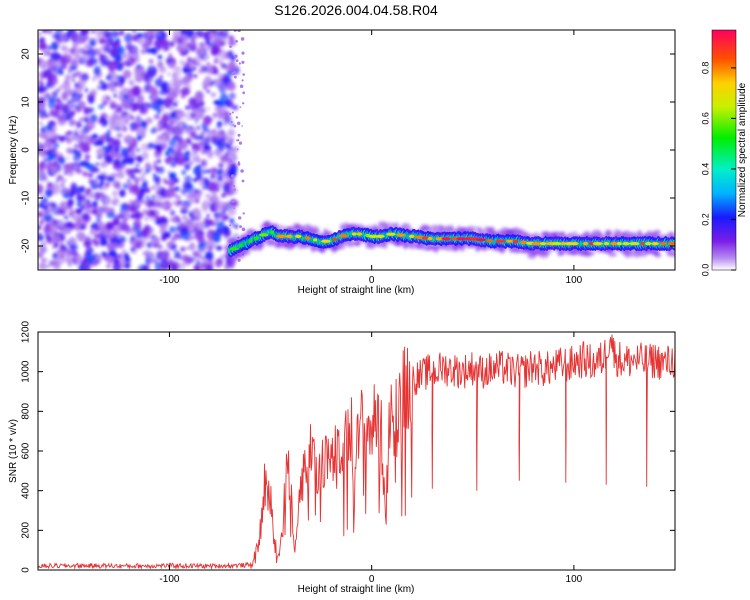 The width and height of the screenshot is (750, 600). I want to click on y-tick-label: 600, so click(26, 450).